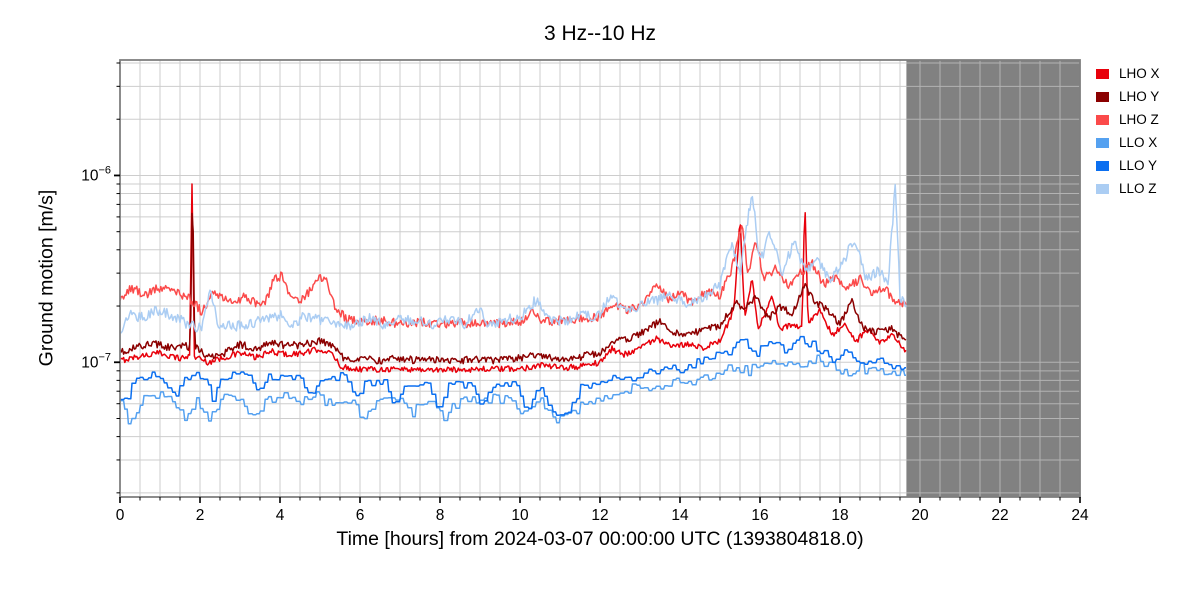  I want to click on y-tick-label: 10⁻⁶, so click(96, 174).